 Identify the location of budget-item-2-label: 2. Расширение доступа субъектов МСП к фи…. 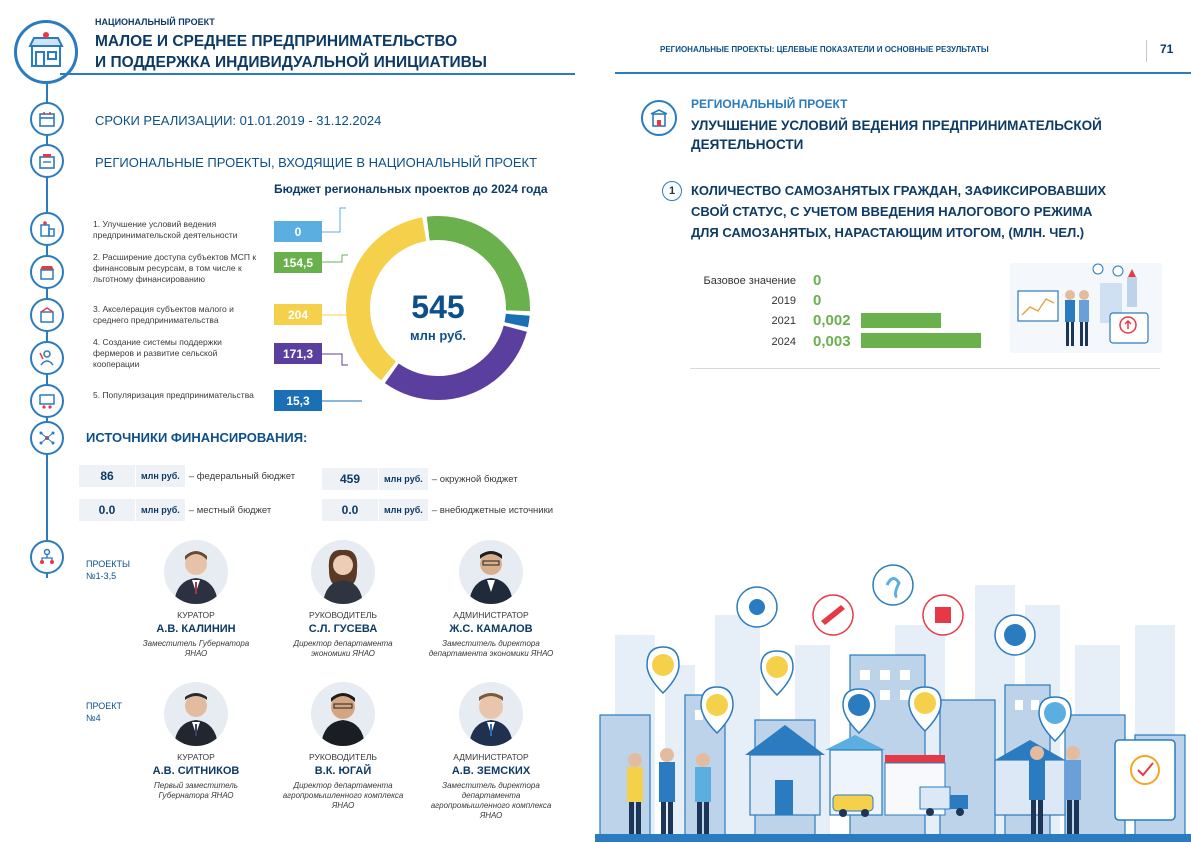
(175, 268).